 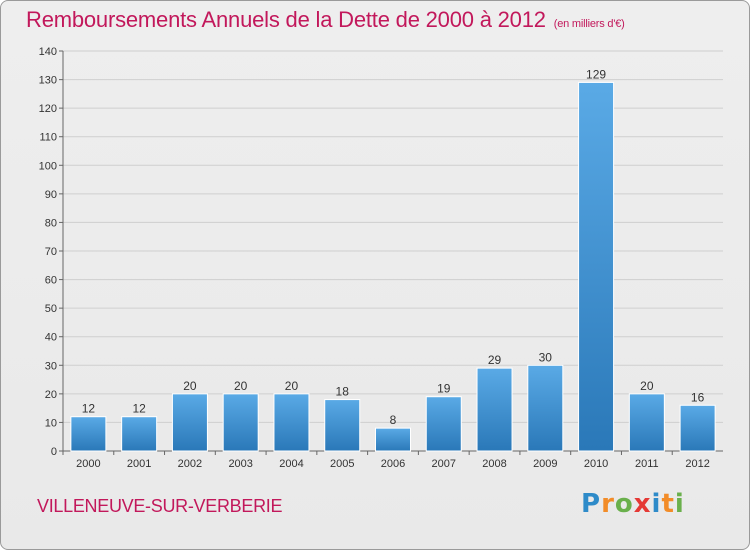 What do you see at coordinates (51, 395) in the screenshot?
I see `y-tick-label: 20` at bounding box center [51, 395].